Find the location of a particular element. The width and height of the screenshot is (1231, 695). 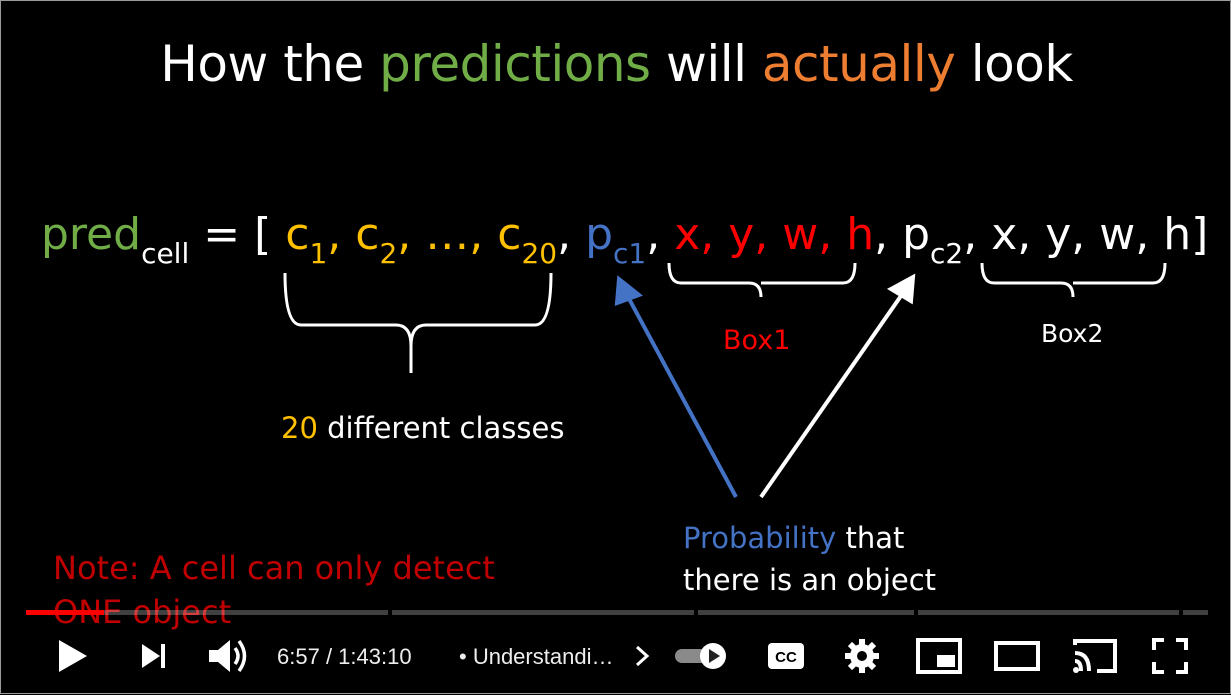

miniplayer-icon is located at coordinates (939, 656).